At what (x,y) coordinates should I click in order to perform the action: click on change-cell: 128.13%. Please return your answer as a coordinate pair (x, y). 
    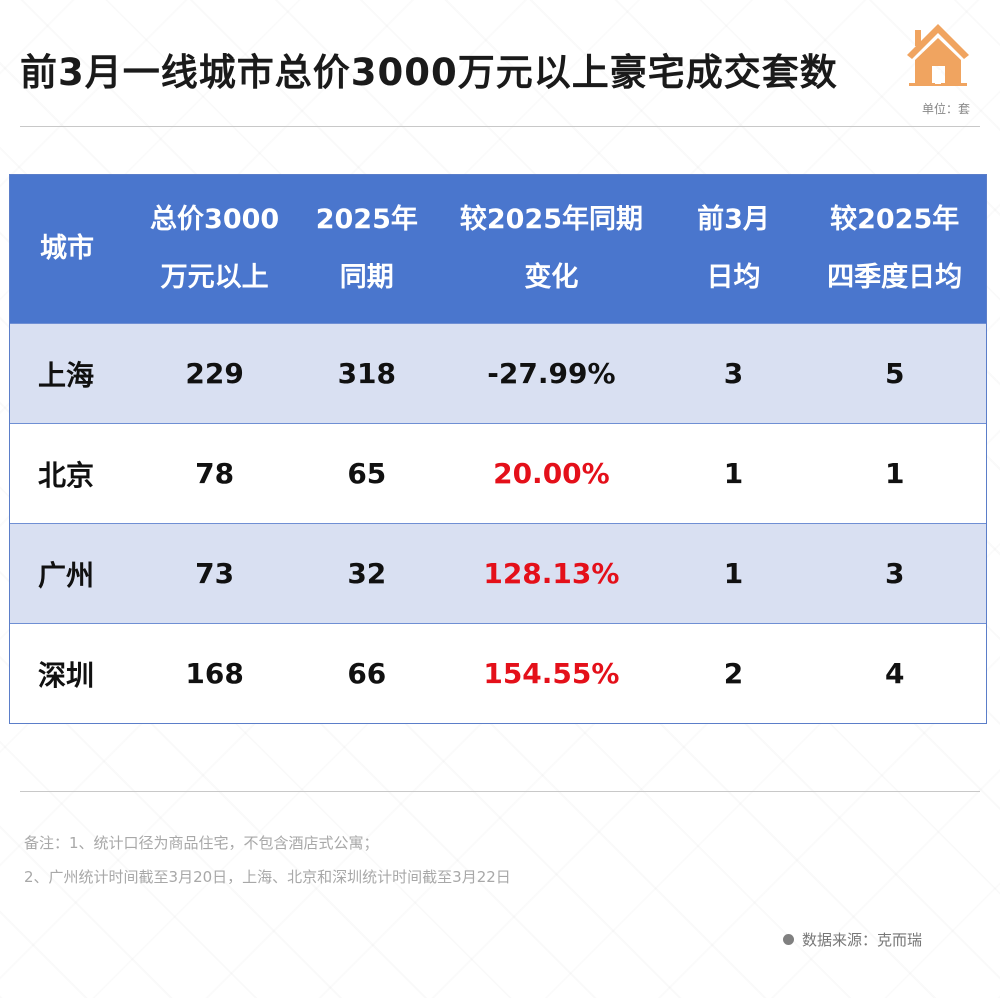
    Looking at the image, I should click on (551, 573).